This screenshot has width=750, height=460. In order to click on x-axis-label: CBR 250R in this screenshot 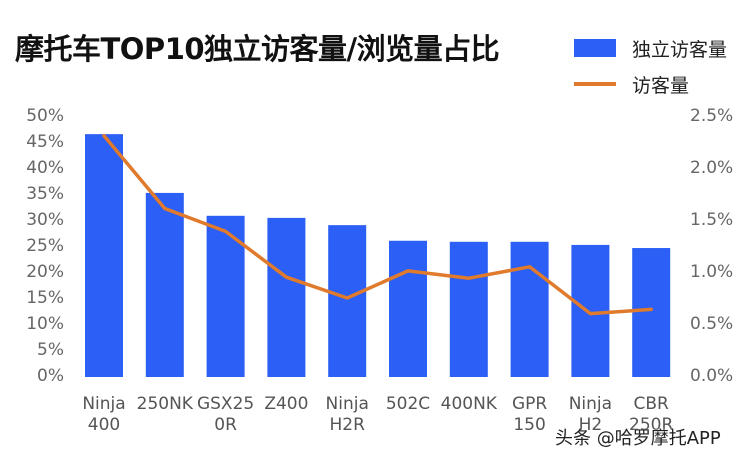, I will do `click(651, 414)`.